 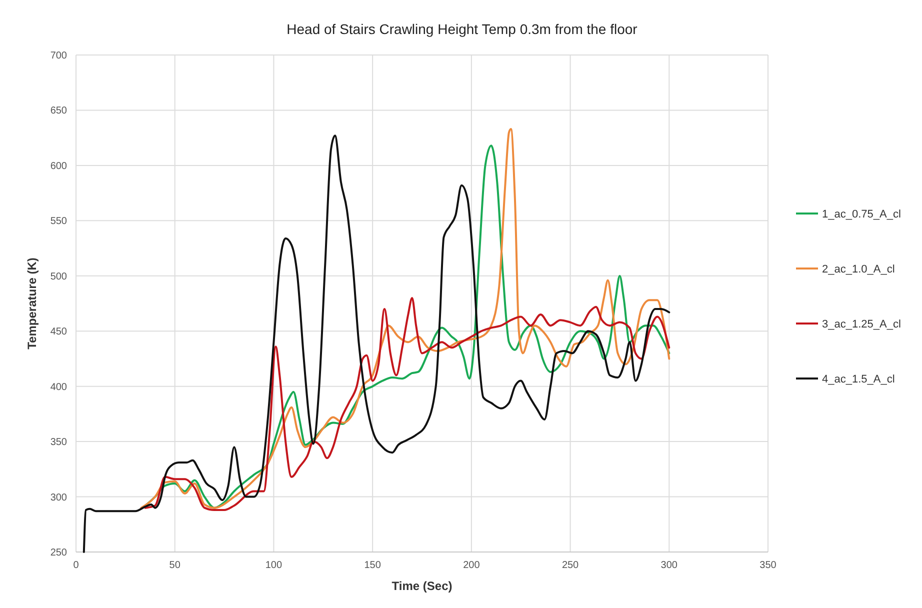 What do you see at coordinates (462, 29) in the screenshot?
I see `chart-title: Head of Stairs Crawling Height Temp 0.3m from the floor` at bounding box center [462, 29].